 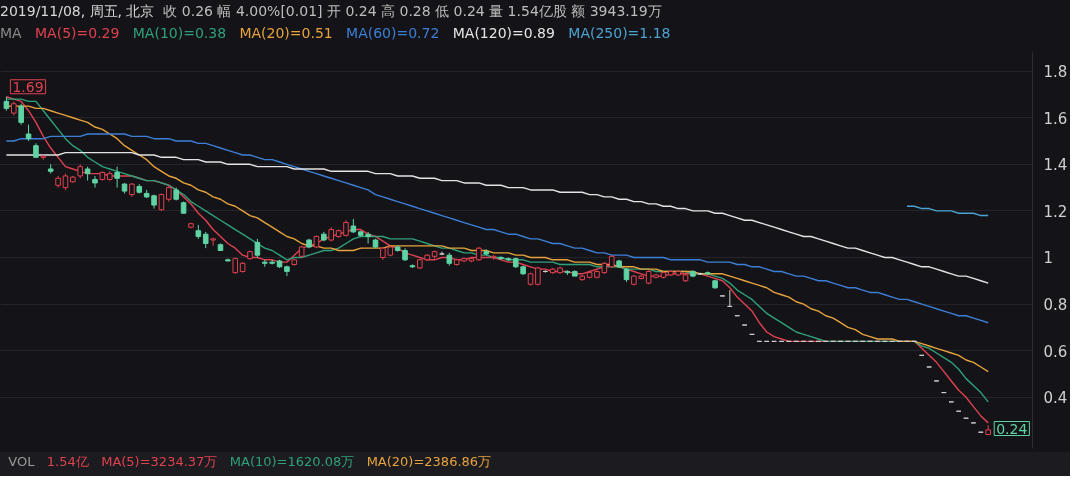 I want to click on text: 1.54亿, so click(x=67, y=461).